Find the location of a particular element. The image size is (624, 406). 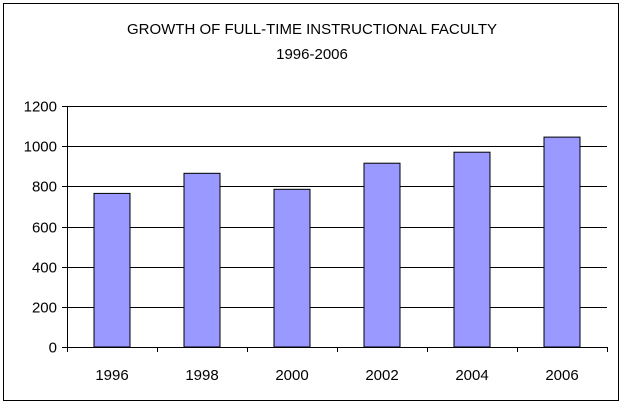

y-tick-label: 1200 is located at coordinates (40, 107).